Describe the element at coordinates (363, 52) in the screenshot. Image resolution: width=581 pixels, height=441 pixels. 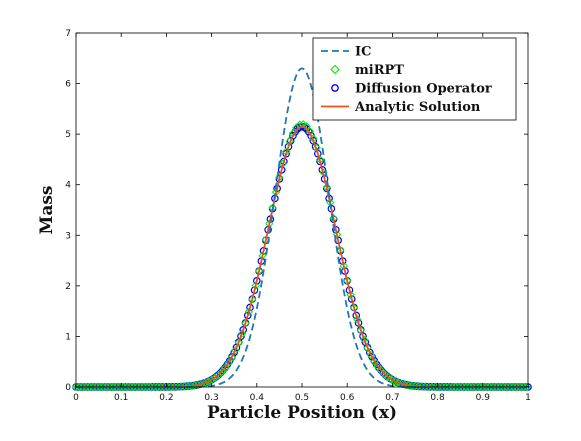
I see `legend-label-ic: IC` at that location.